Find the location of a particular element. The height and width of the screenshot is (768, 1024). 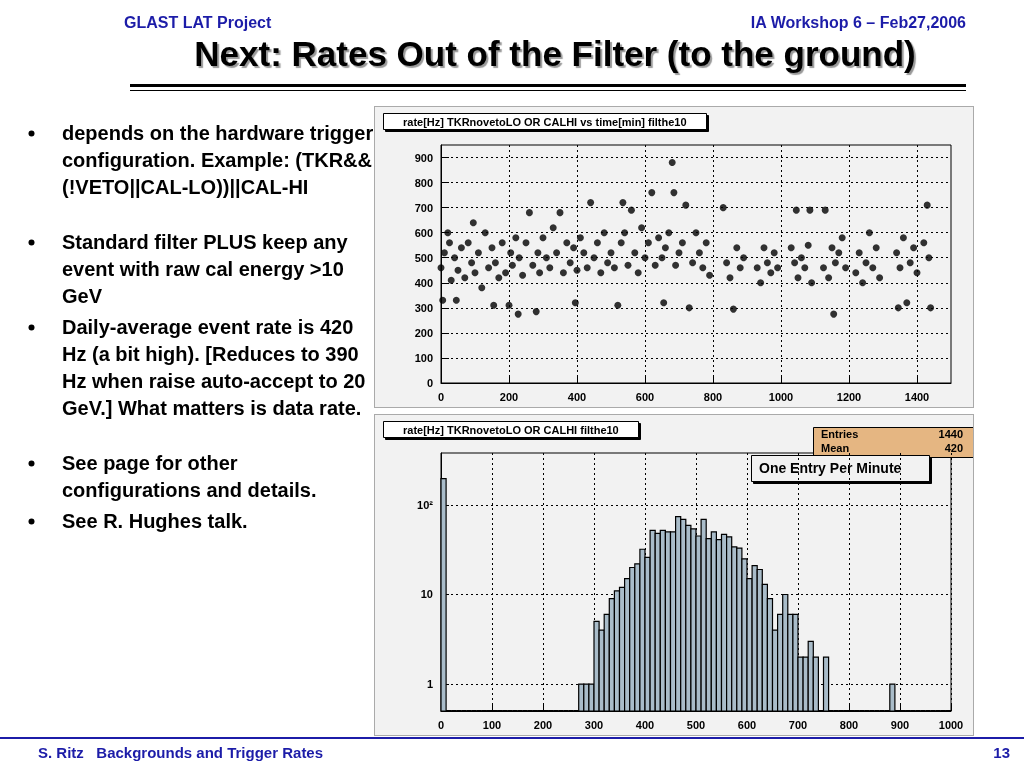

annotation: Mean is located at coordinates (835, 447).